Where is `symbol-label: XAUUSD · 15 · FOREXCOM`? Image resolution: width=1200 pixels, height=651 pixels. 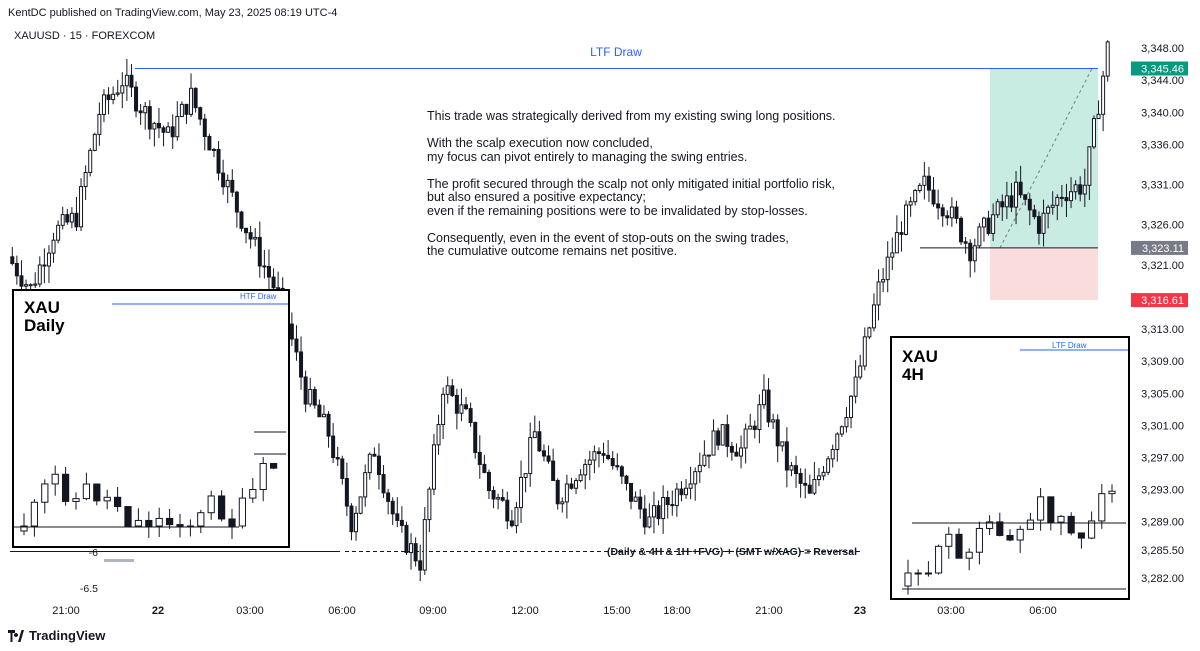
symbol-label: XAUUSD · 15 · FOREXCOM is located at coordinates (85, 36).